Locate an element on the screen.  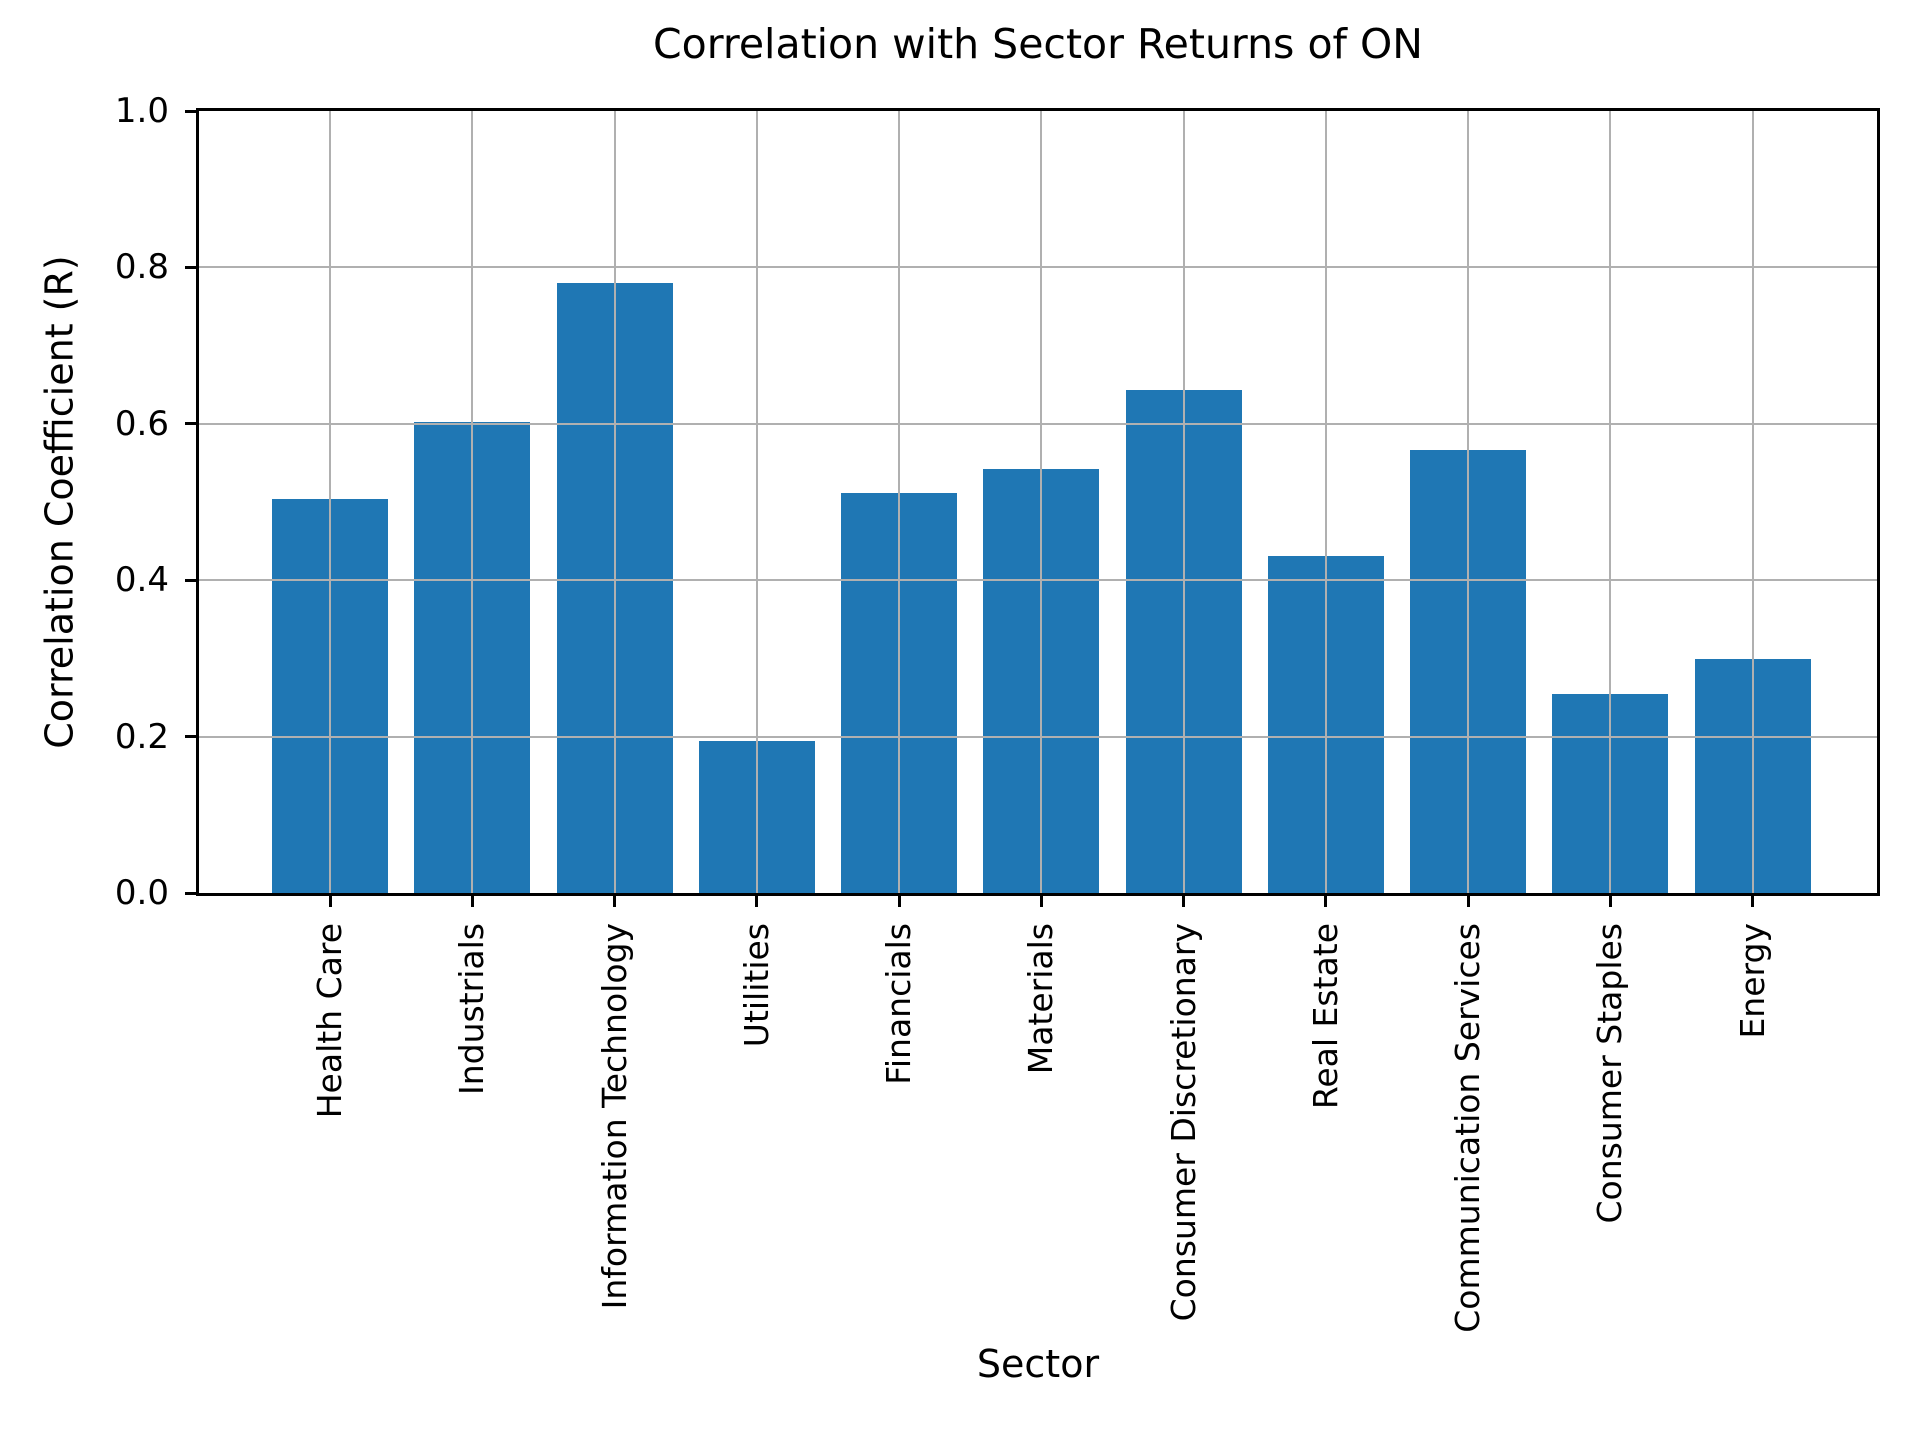
v-gridline-consumer-staples is located at coordinates (1610, 502).